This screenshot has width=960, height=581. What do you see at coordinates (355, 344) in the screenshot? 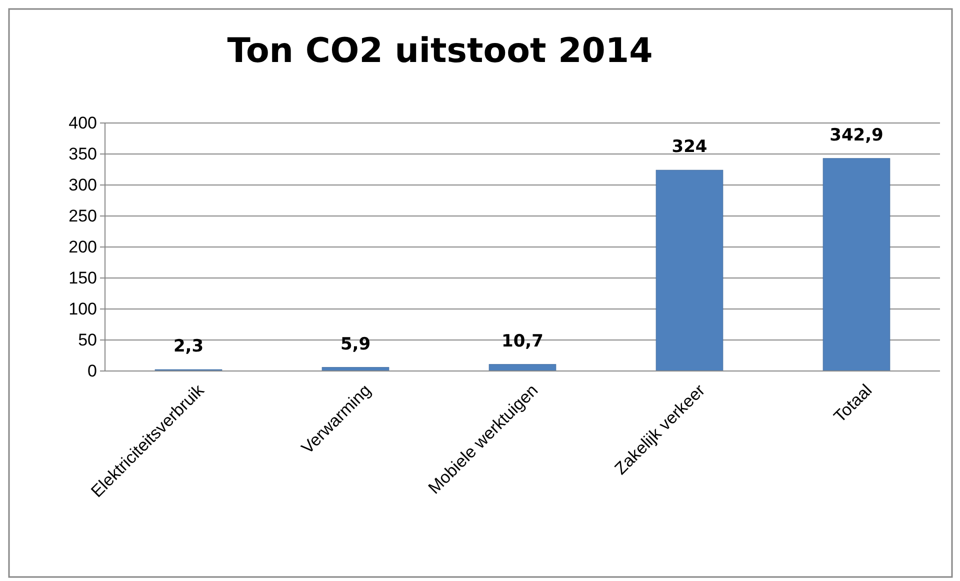
I see `data-label: 5,9` at bounding box center [355, 344].